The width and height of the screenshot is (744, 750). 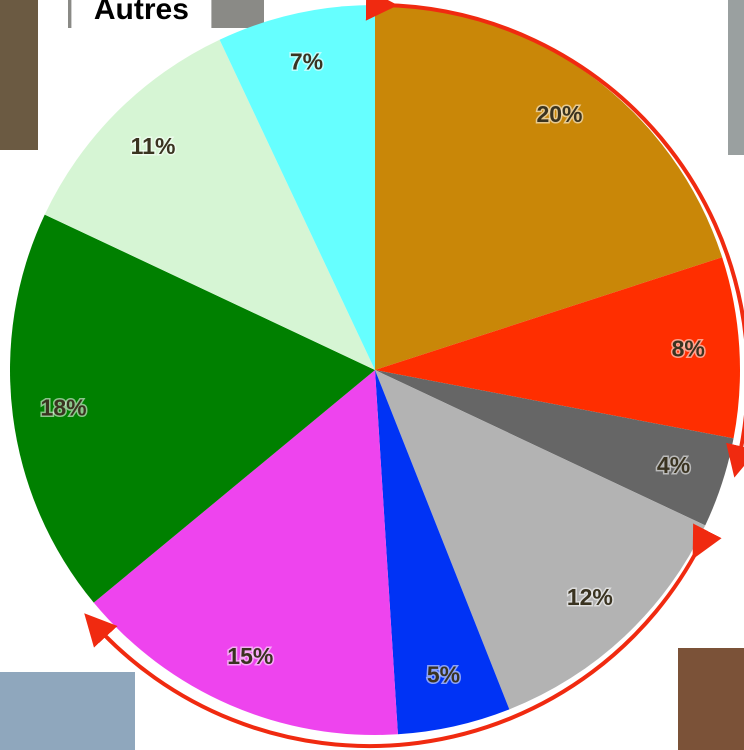 I want to click on value-label: 15%, so click(x=250, y=656).